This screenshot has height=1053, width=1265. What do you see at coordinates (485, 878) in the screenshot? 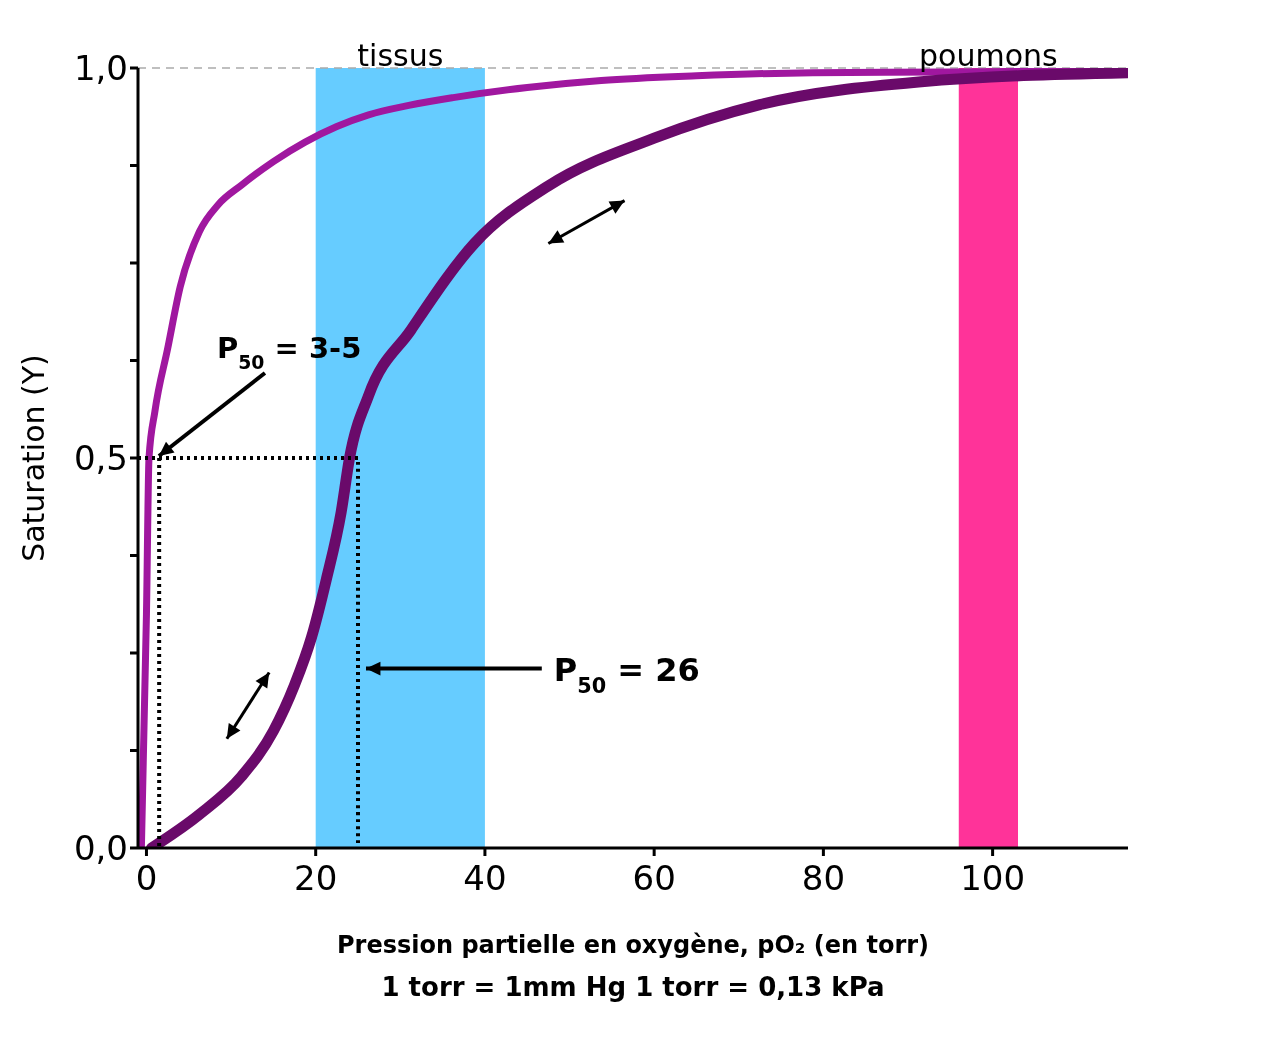
I see `x-tick-label: 40` at bounding box center [485, 878].